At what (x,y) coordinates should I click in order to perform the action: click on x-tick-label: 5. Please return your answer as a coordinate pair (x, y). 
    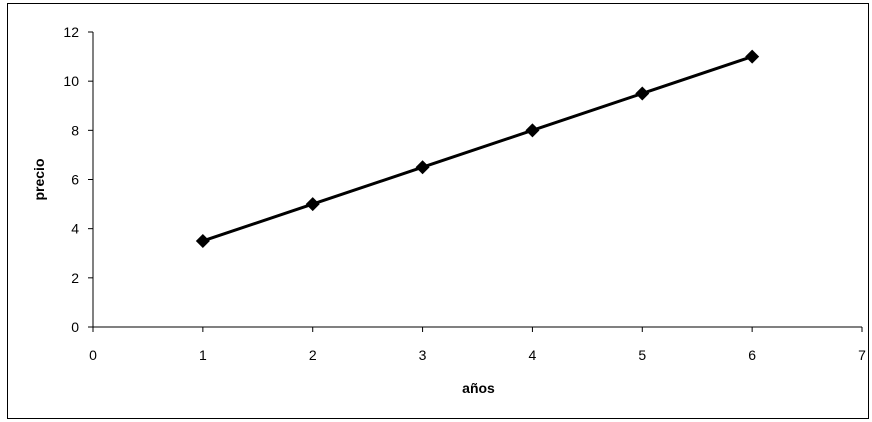
    Looking at the image, I should click on (642, 355).